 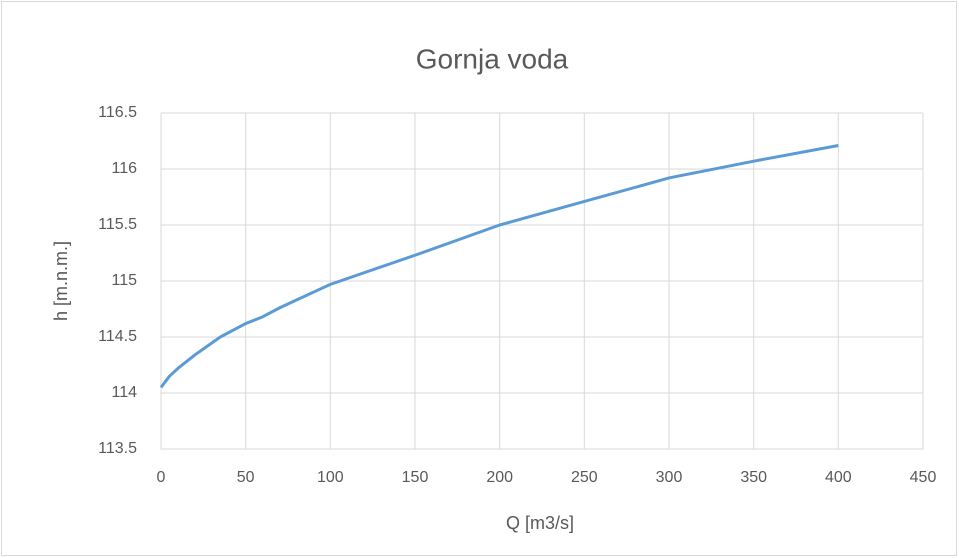 I want to click on x-tick-label: 200, so click(x=499, y=477).